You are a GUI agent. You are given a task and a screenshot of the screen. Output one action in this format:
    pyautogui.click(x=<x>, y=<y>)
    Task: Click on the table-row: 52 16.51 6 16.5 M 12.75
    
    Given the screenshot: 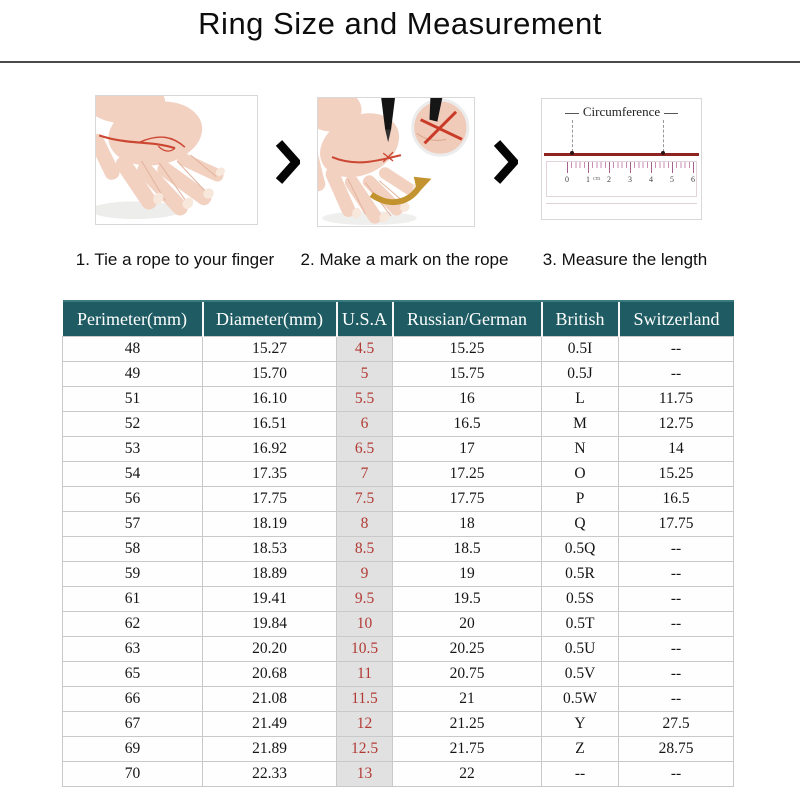 What is the action you would take?
    pyautogui.click(x=398, y=424)
    